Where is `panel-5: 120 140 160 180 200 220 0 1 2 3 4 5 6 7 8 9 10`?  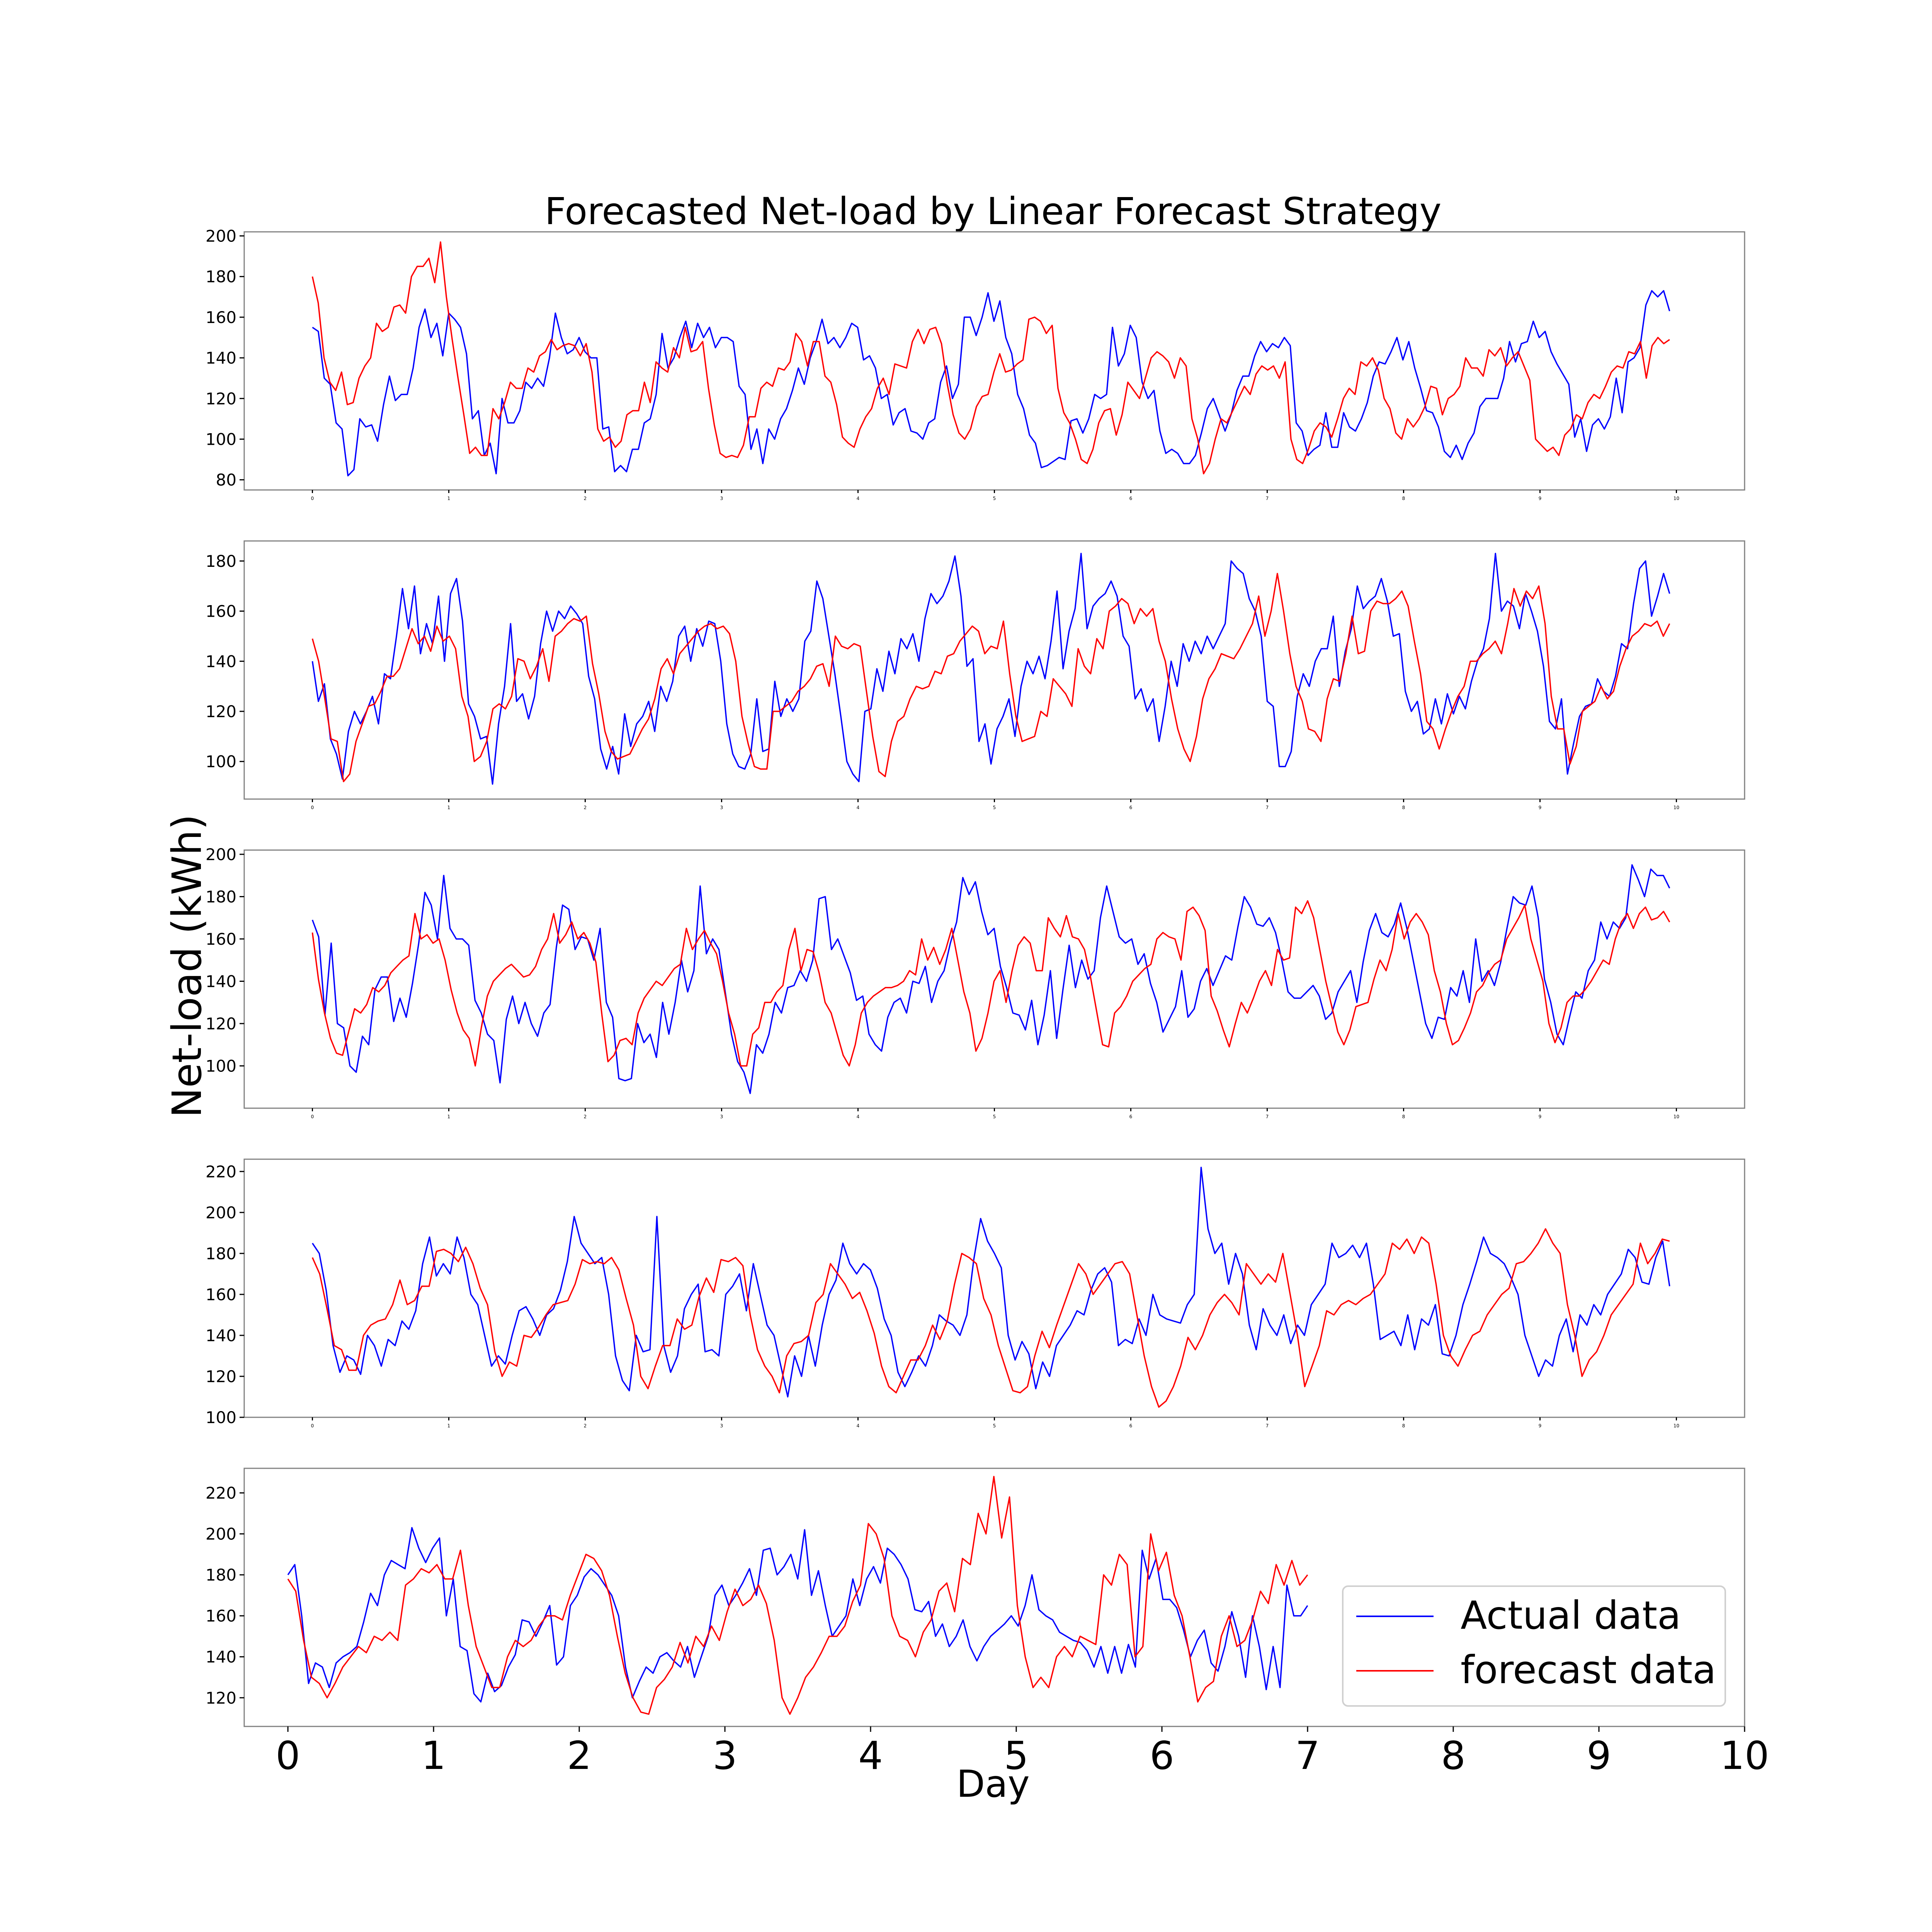 panel-5: 120 140 160 180 200 220 0 1 2 3 4 5 6 7 8 9 10 is located at coordinates (988, 1623).